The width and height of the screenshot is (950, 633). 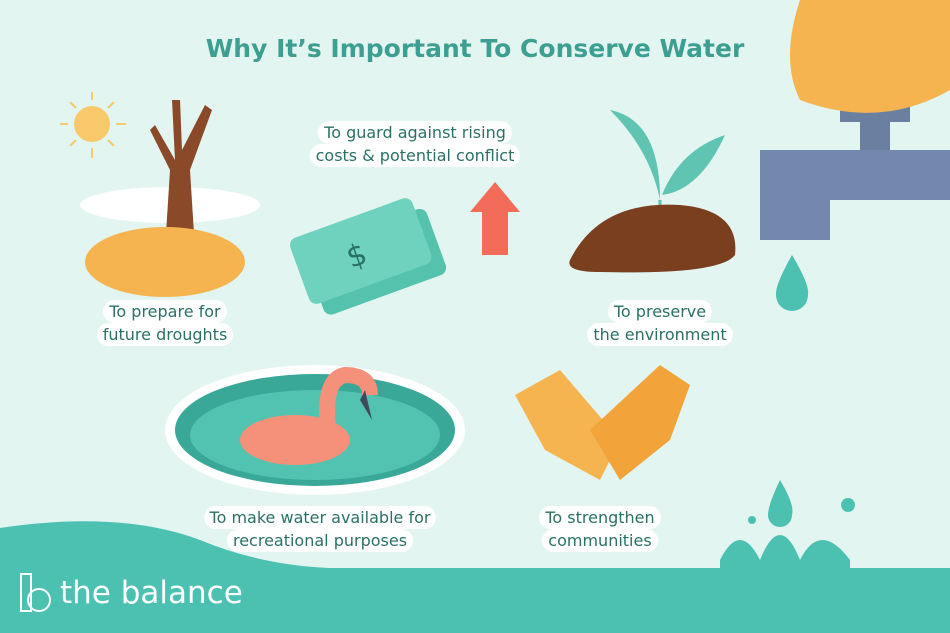 I want to click on balance-logo-icon, so click(x=35, y=592).